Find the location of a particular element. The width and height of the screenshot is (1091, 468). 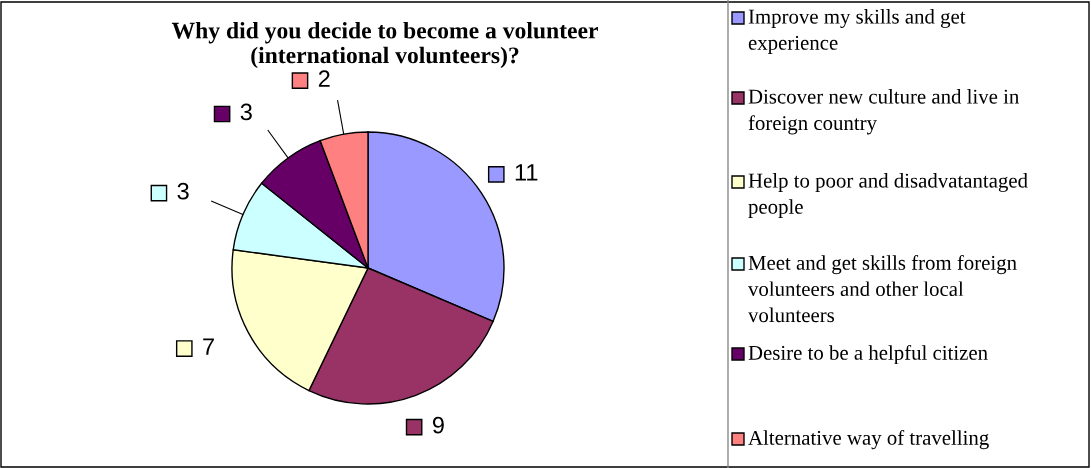

legend-label: Meet and get skills from foreign volunteers and other local volunteers is located at coordinates (882, 289).